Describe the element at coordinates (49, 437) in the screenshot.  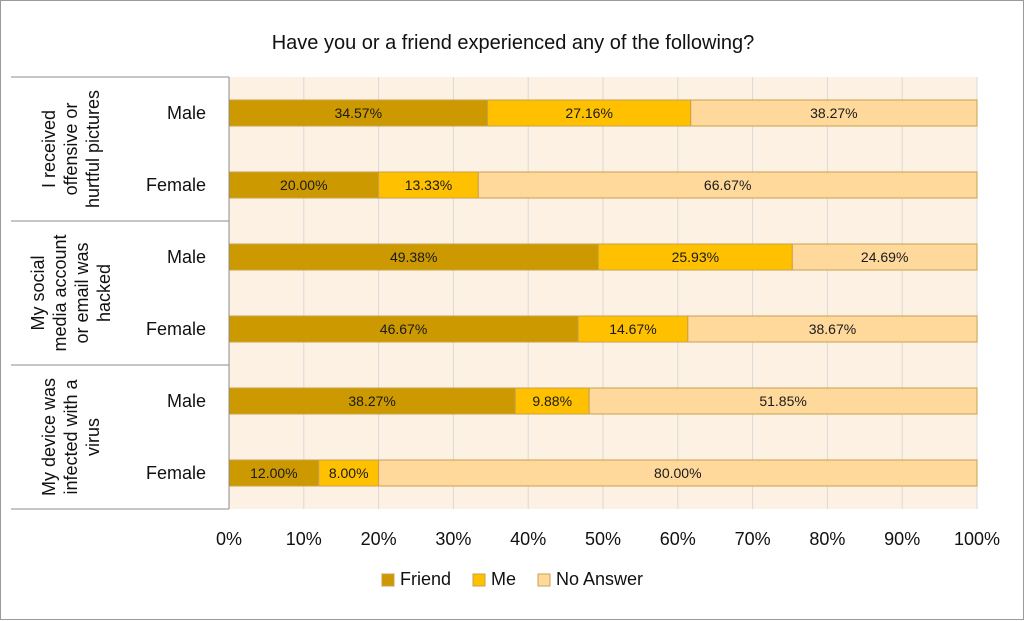
I see `group-label-line: My device was` at that location.